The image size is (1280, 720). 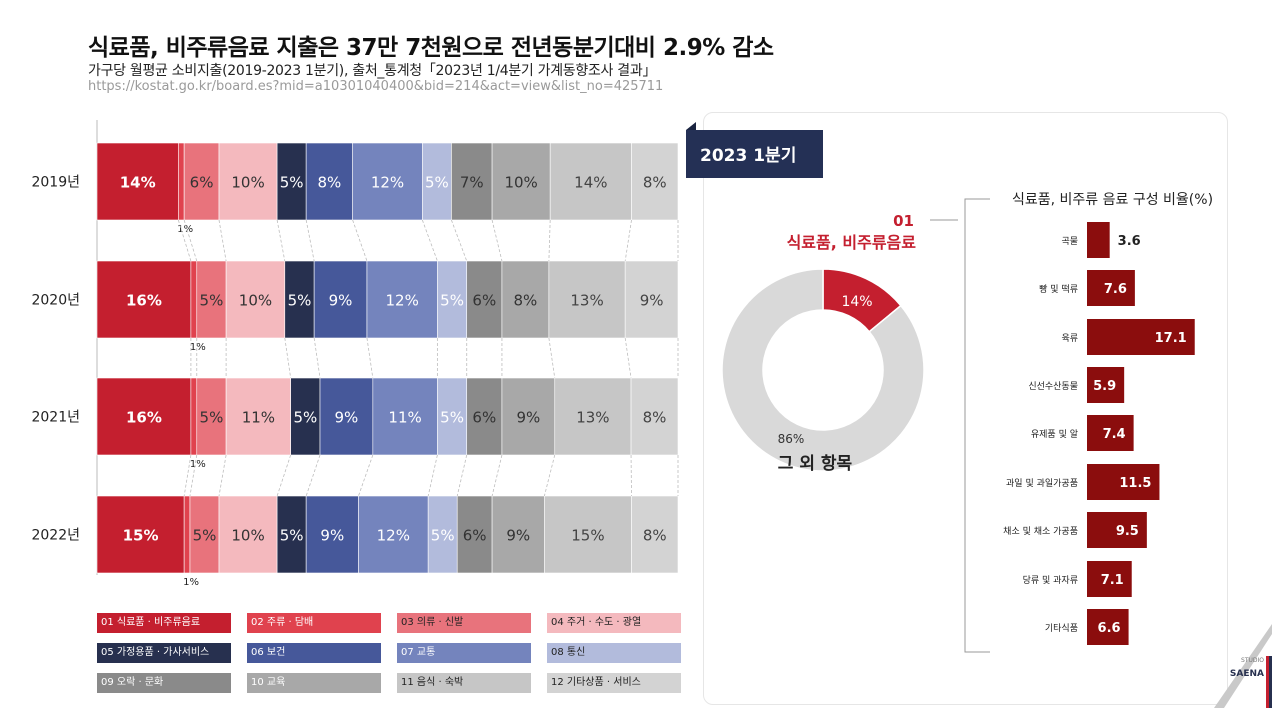 I want to click on brand-logo: STUDIO SAENA, so click(x=1243, y=666).